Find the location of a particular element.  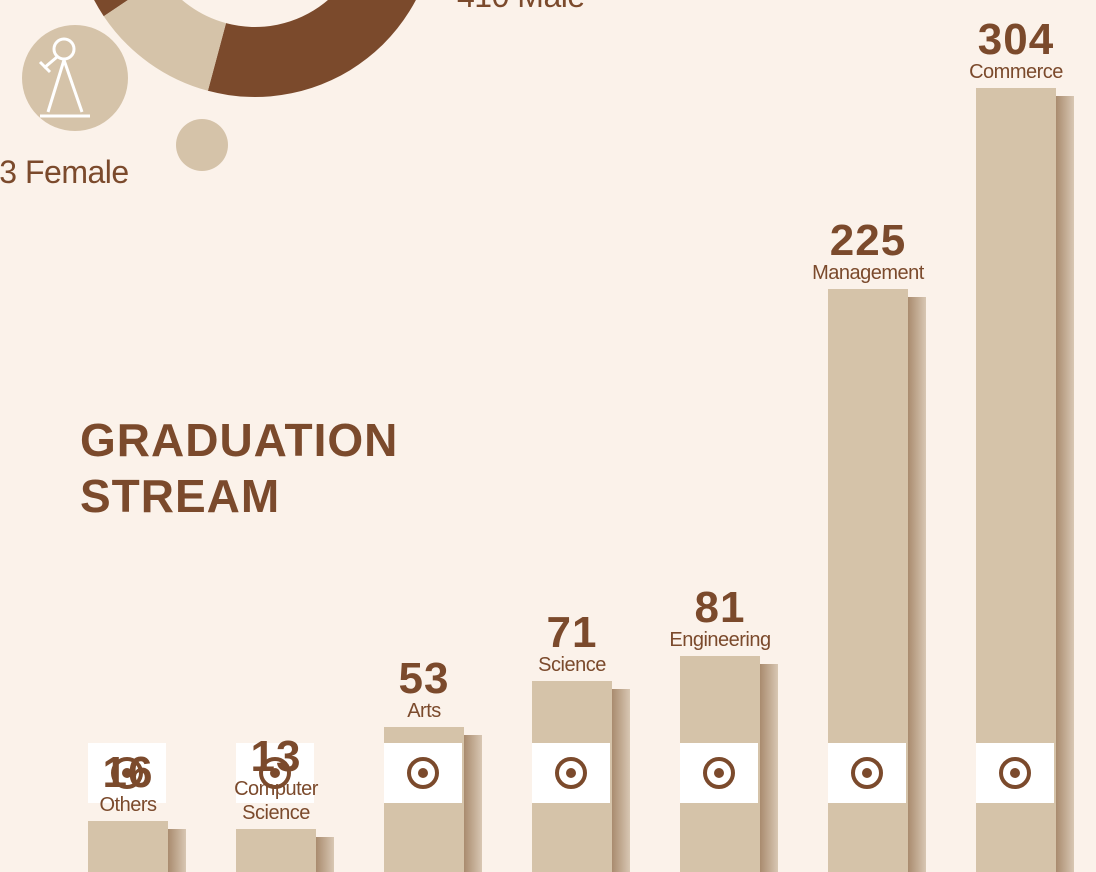

category-label: Science is located at coordinates (572, 665).